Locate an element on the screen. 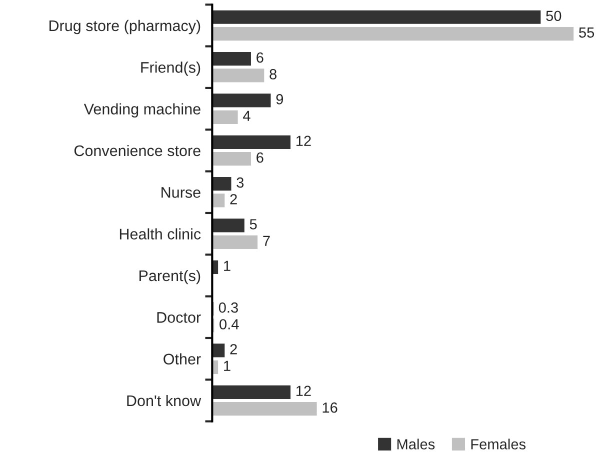 The height and width of the screenshot is (463, 615). data-label: 0.3 is located at coordinates (228, 307).